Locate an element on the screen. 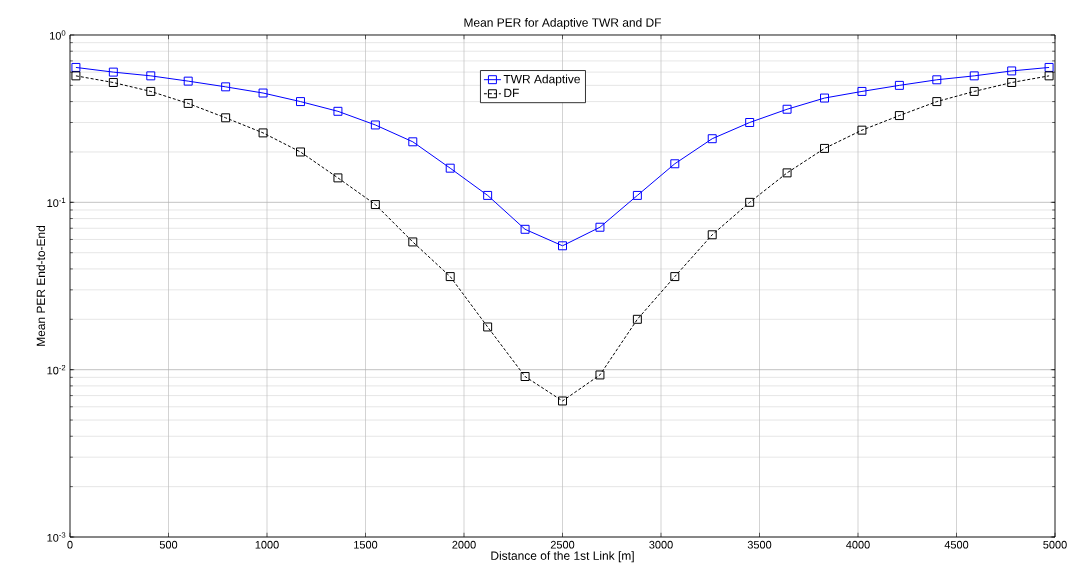 The width and height of the screenshot is (1078, 584). x-tick-label: 4500 is located at coordinates (956, 544).